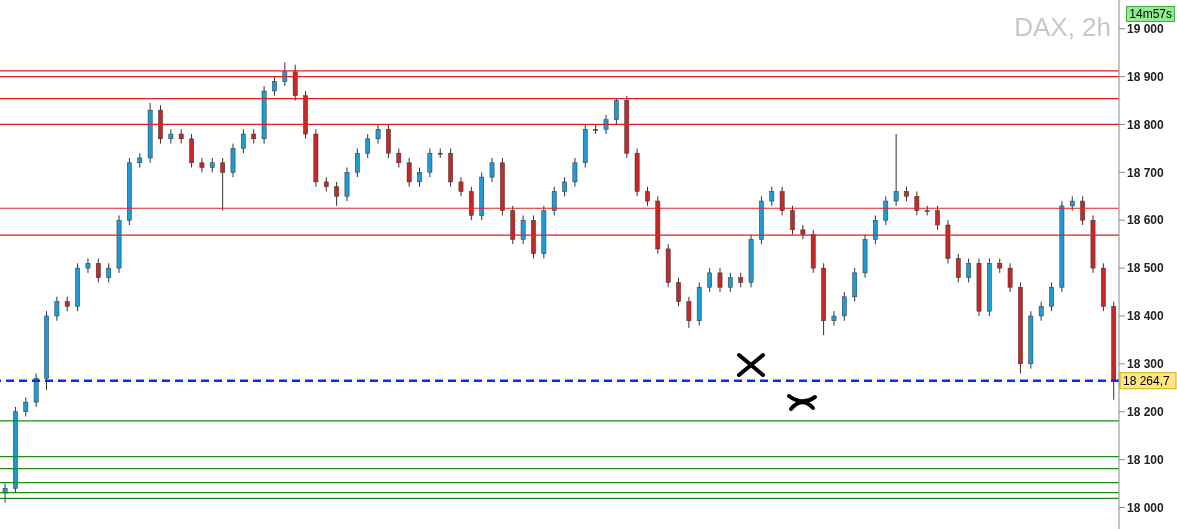  I want to click on y-tick-label: 18 200, so click(1146, 411).